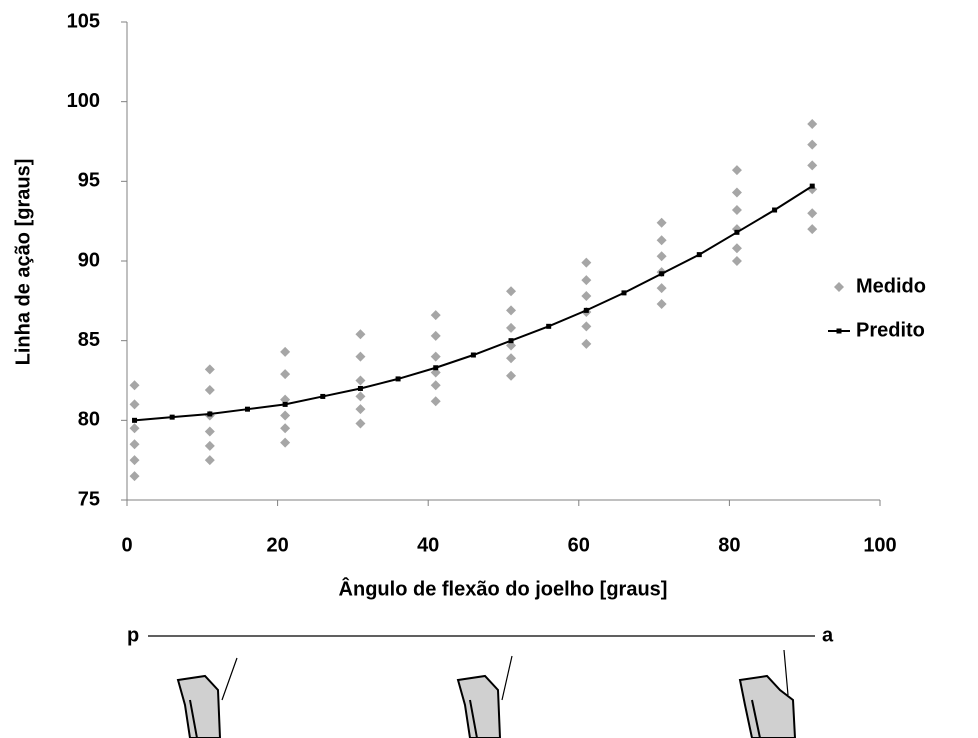 The image size is (978, 738). What do you see at coordinates (579, 545) in the screenshot?
I see `x-tick-label: 60` at bounding box center [579, 545].